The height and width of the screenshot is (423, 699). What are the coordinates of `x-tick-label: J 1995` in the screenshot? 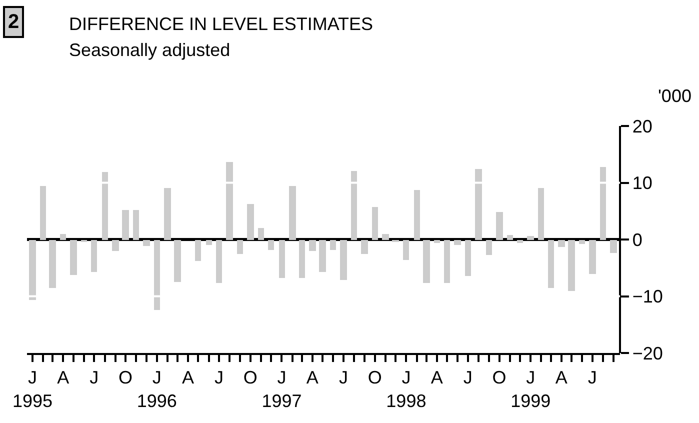 It's located at (32, 389).